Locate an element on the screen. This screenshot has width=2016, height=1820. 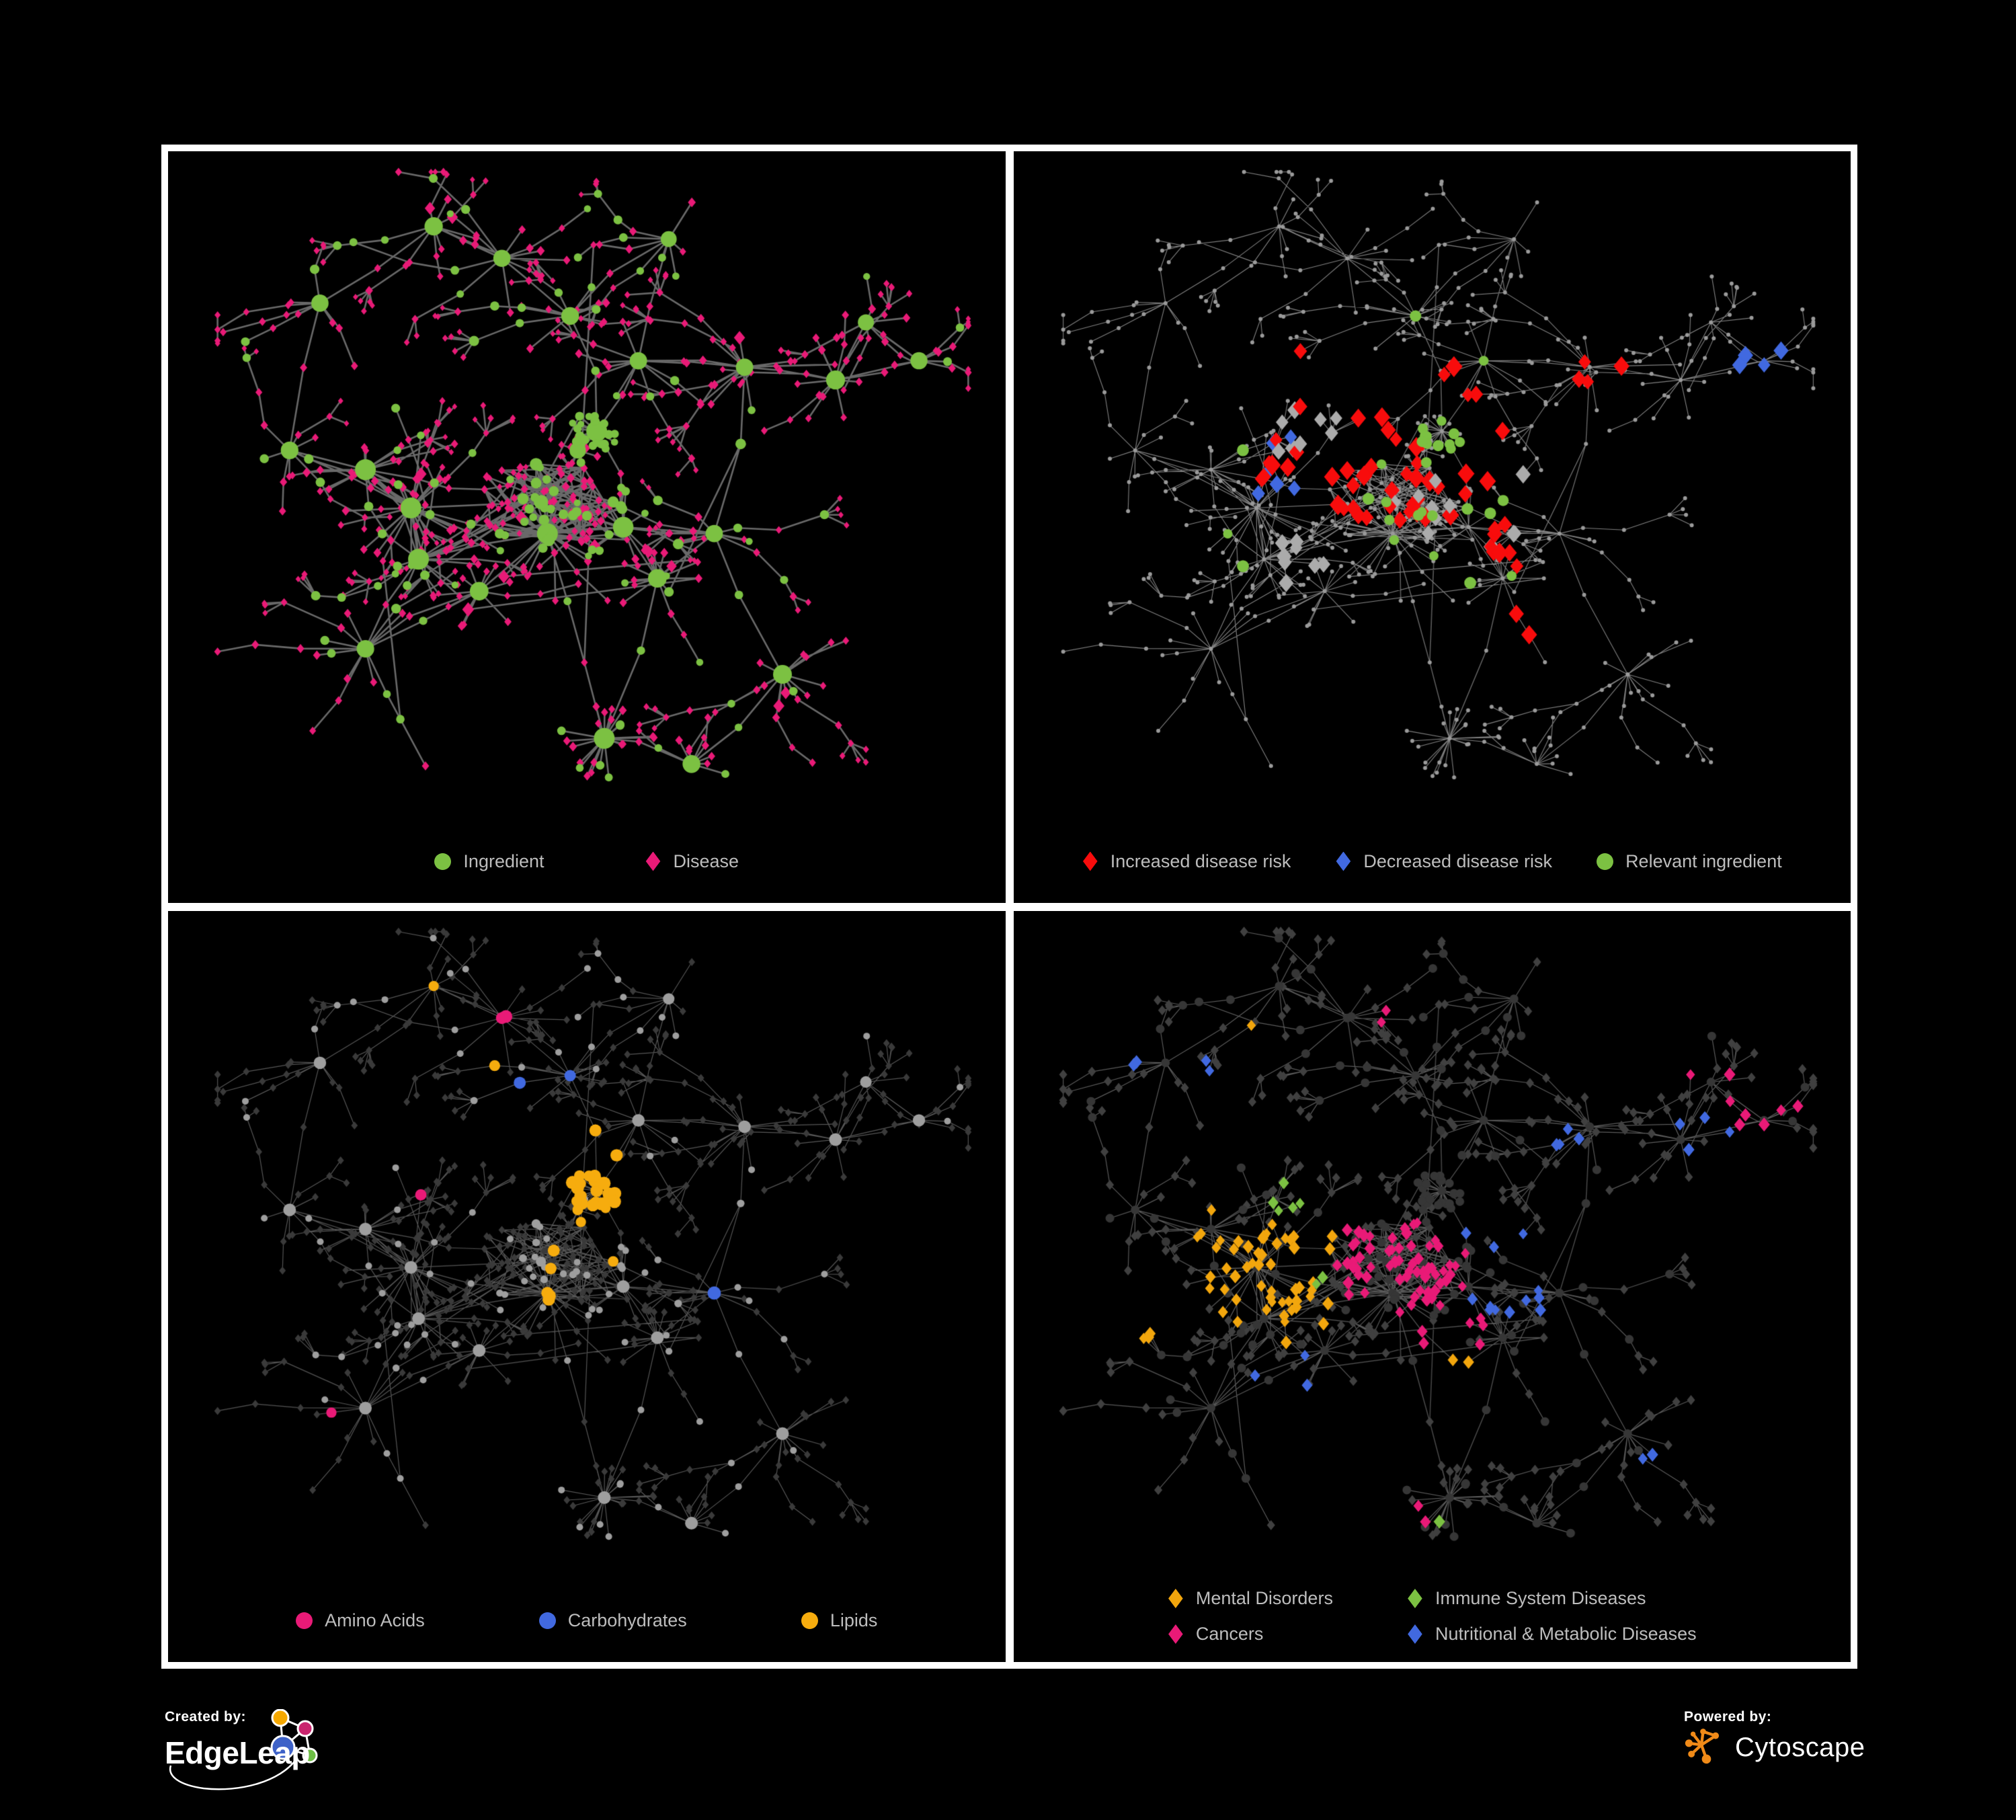
edgeleap-logo is located at coordinates (243, 1749).